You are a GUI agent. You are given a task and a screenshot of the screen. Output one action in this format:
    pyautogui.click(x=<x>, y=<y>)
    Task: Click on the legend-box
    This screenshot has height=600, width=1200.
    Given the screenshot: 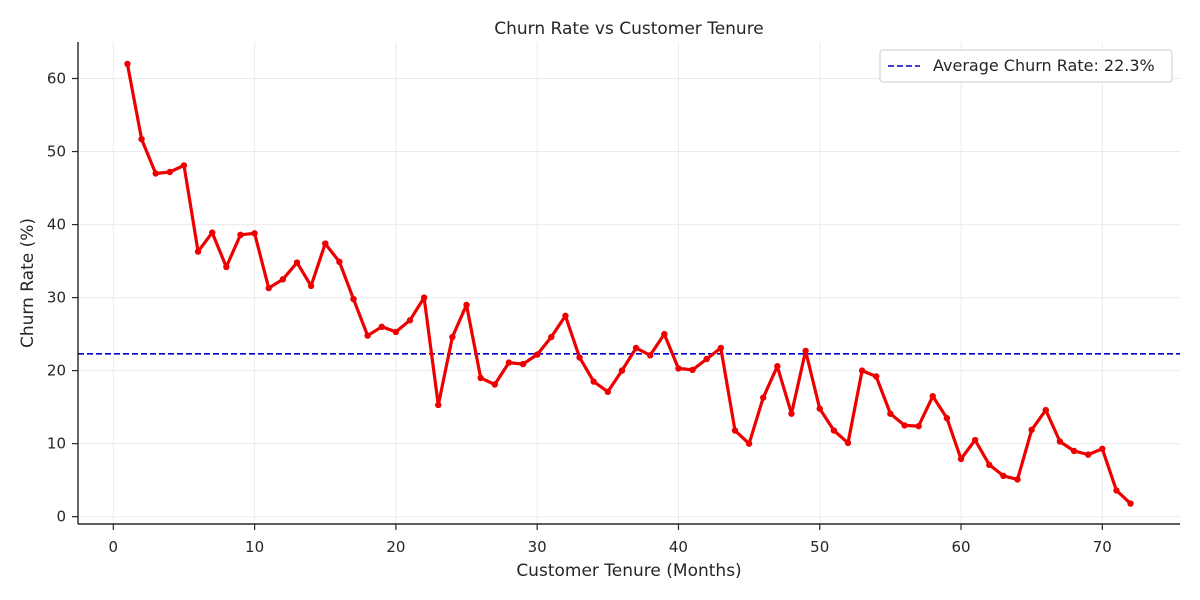 What is the action you would take?
    pyautogui.click(x=1026, y=66)
    